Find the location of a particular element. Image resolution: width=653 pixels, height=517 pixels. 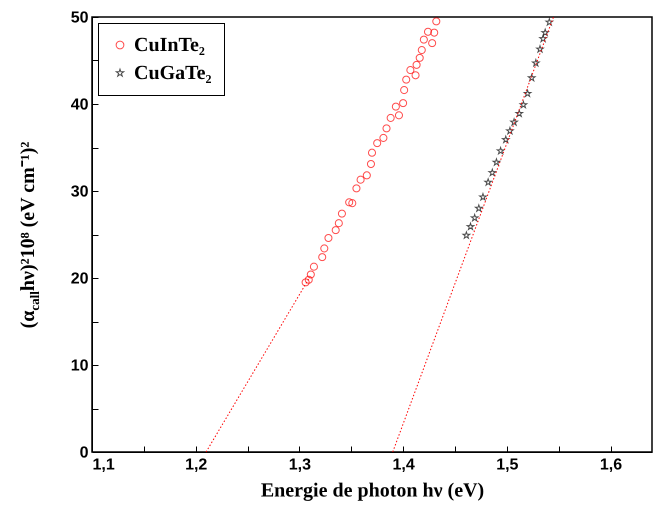

y-tick-label: 10 is located at coordinates (79, 366).